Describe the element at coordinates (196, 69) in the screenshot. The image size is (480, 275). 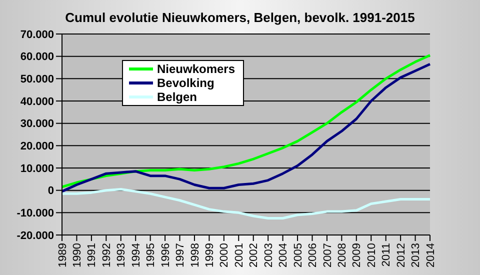
I see `legend-label: Nieuwkomers` at that location.